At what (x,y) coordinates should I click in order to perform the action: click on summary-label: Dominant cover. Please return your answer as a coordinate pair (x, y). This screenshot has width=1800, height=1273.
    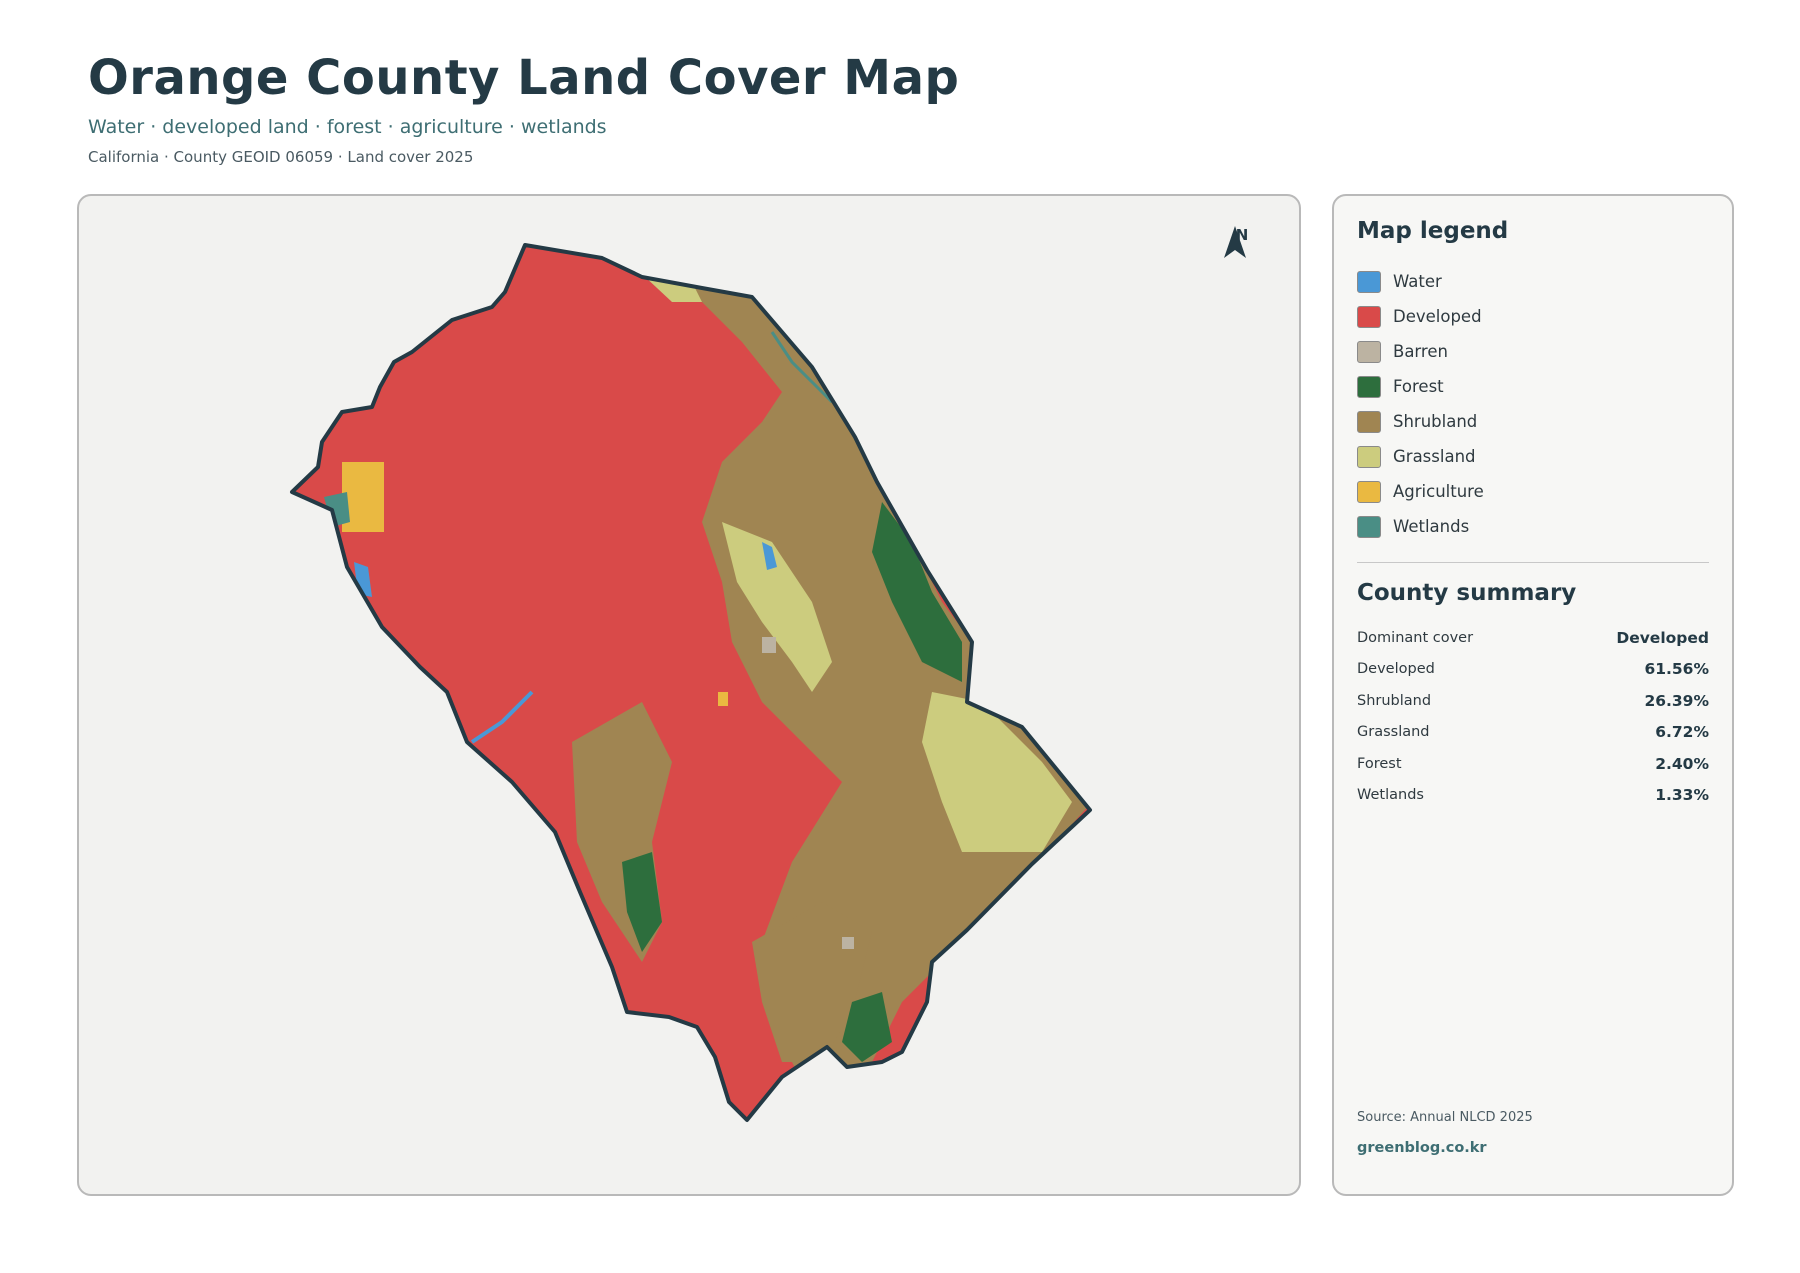
    Looking at the image, I should click on (1415, 637).